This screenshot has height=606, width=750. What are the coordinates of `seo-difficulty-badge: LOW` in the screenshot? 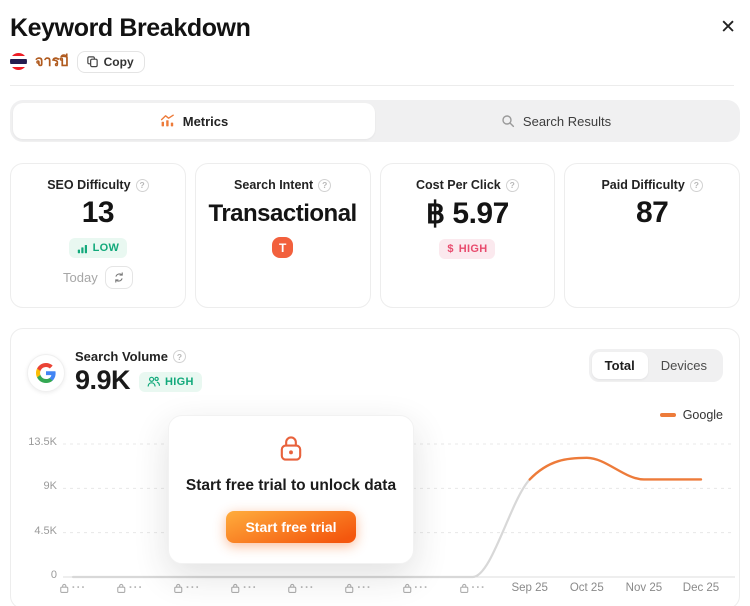 It's located at (98, 248).